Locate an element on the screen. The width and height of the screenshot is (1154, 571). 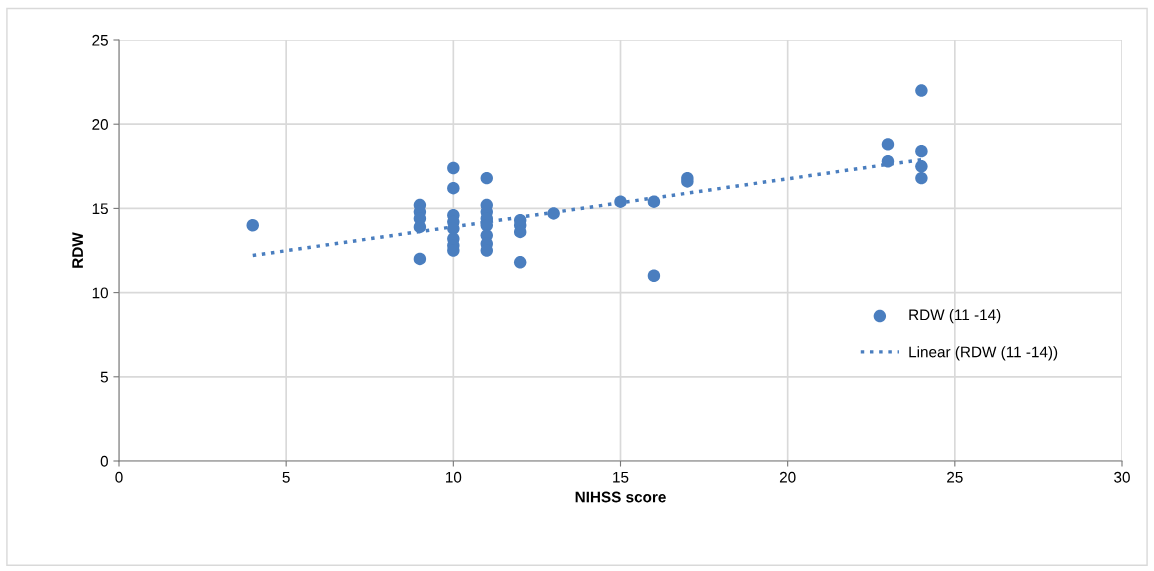
x-tick-label: 20 is located at coordinates (787, 477).